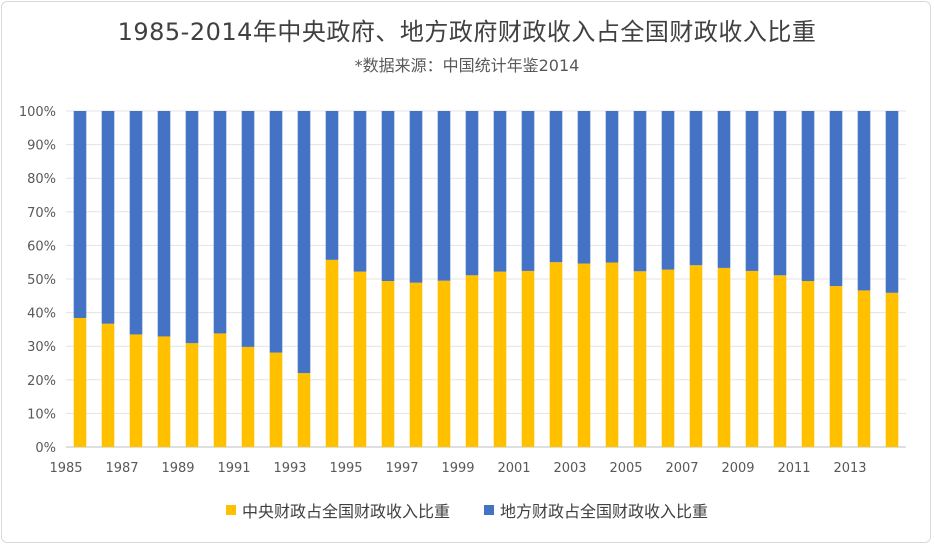 This screenshot has width=934, height=546. I want to click on bar-local-1999, so click(472, 193).